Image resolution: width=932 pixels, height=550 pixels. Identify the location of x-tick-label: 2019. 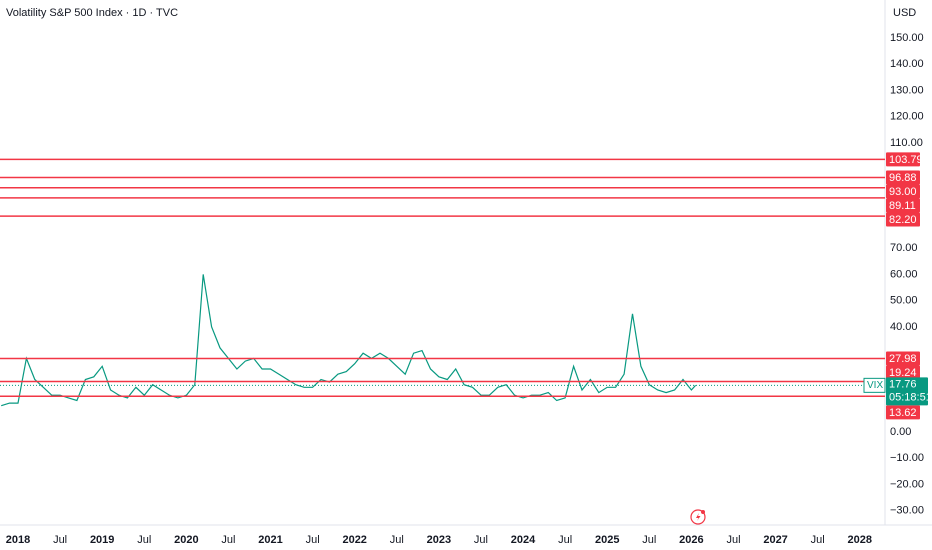
(102, 540).